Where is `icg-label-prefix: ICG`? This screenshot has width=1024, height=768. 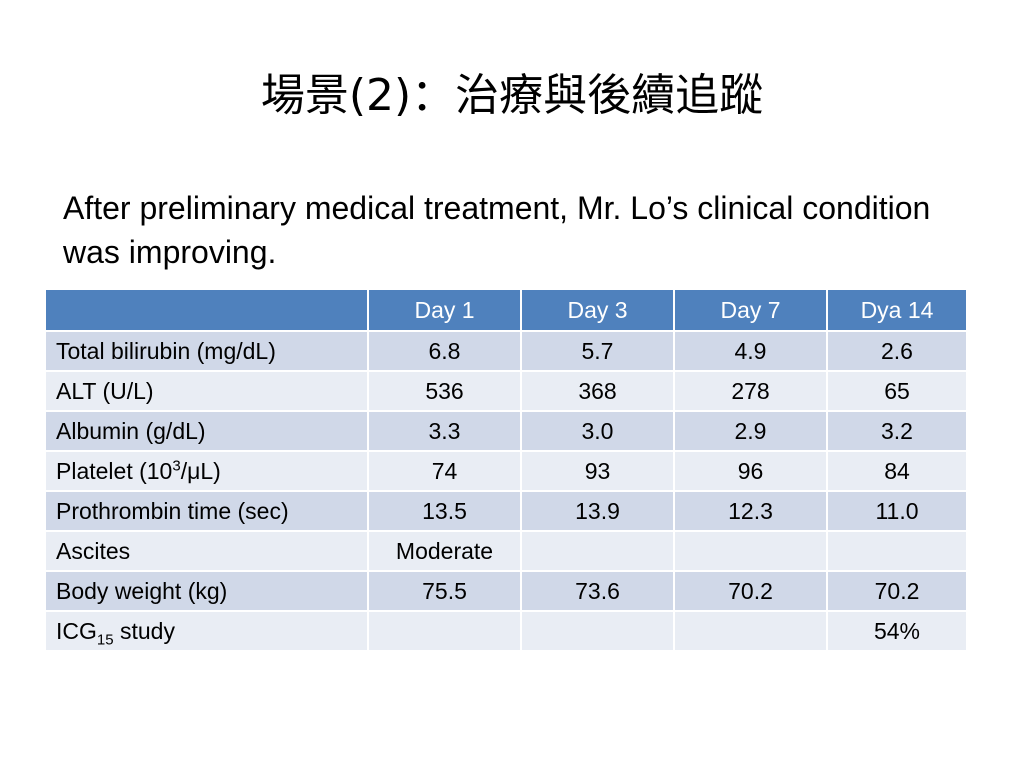
icg-label-prefix: ICG is located at coordinates (76, 630).